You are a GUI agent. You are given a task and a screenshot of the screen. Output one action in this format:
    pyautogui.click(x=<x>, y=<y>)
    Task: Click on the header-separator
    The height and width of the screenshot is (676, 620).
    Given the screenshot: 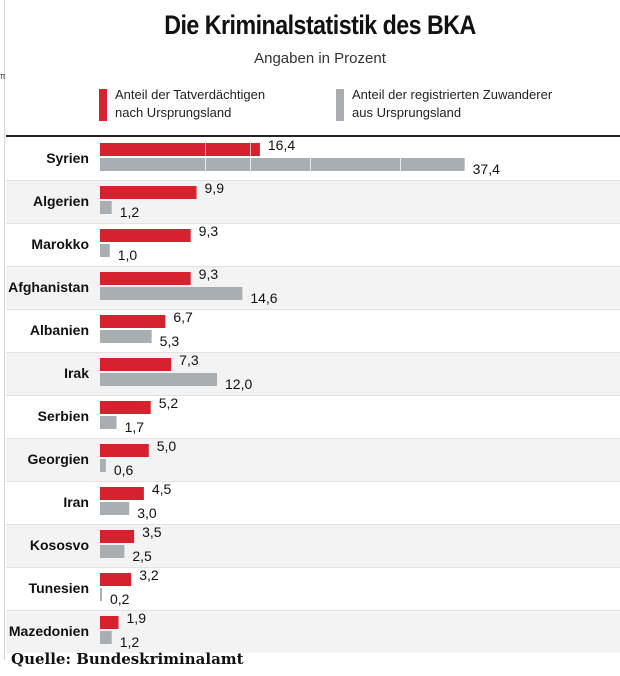 What is the action you would take?
    pyautogui.click(x=313, y=136)
    